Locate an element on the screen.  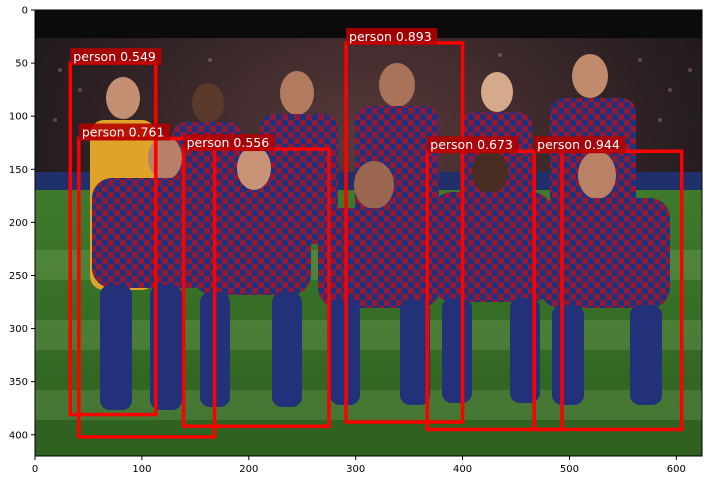
detection-label: person 0.761 is located at coordinates (123, 131).